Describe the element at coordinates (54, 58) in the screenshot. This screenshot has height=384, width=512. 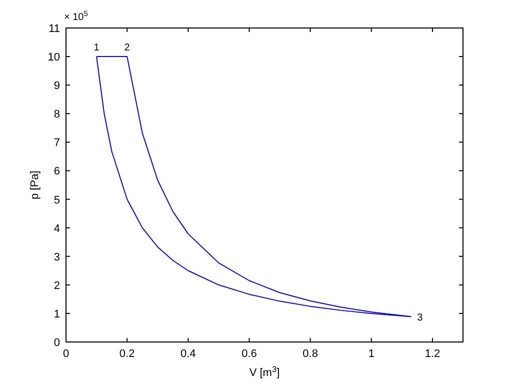
I see `y-tick-label: 10` at that location.